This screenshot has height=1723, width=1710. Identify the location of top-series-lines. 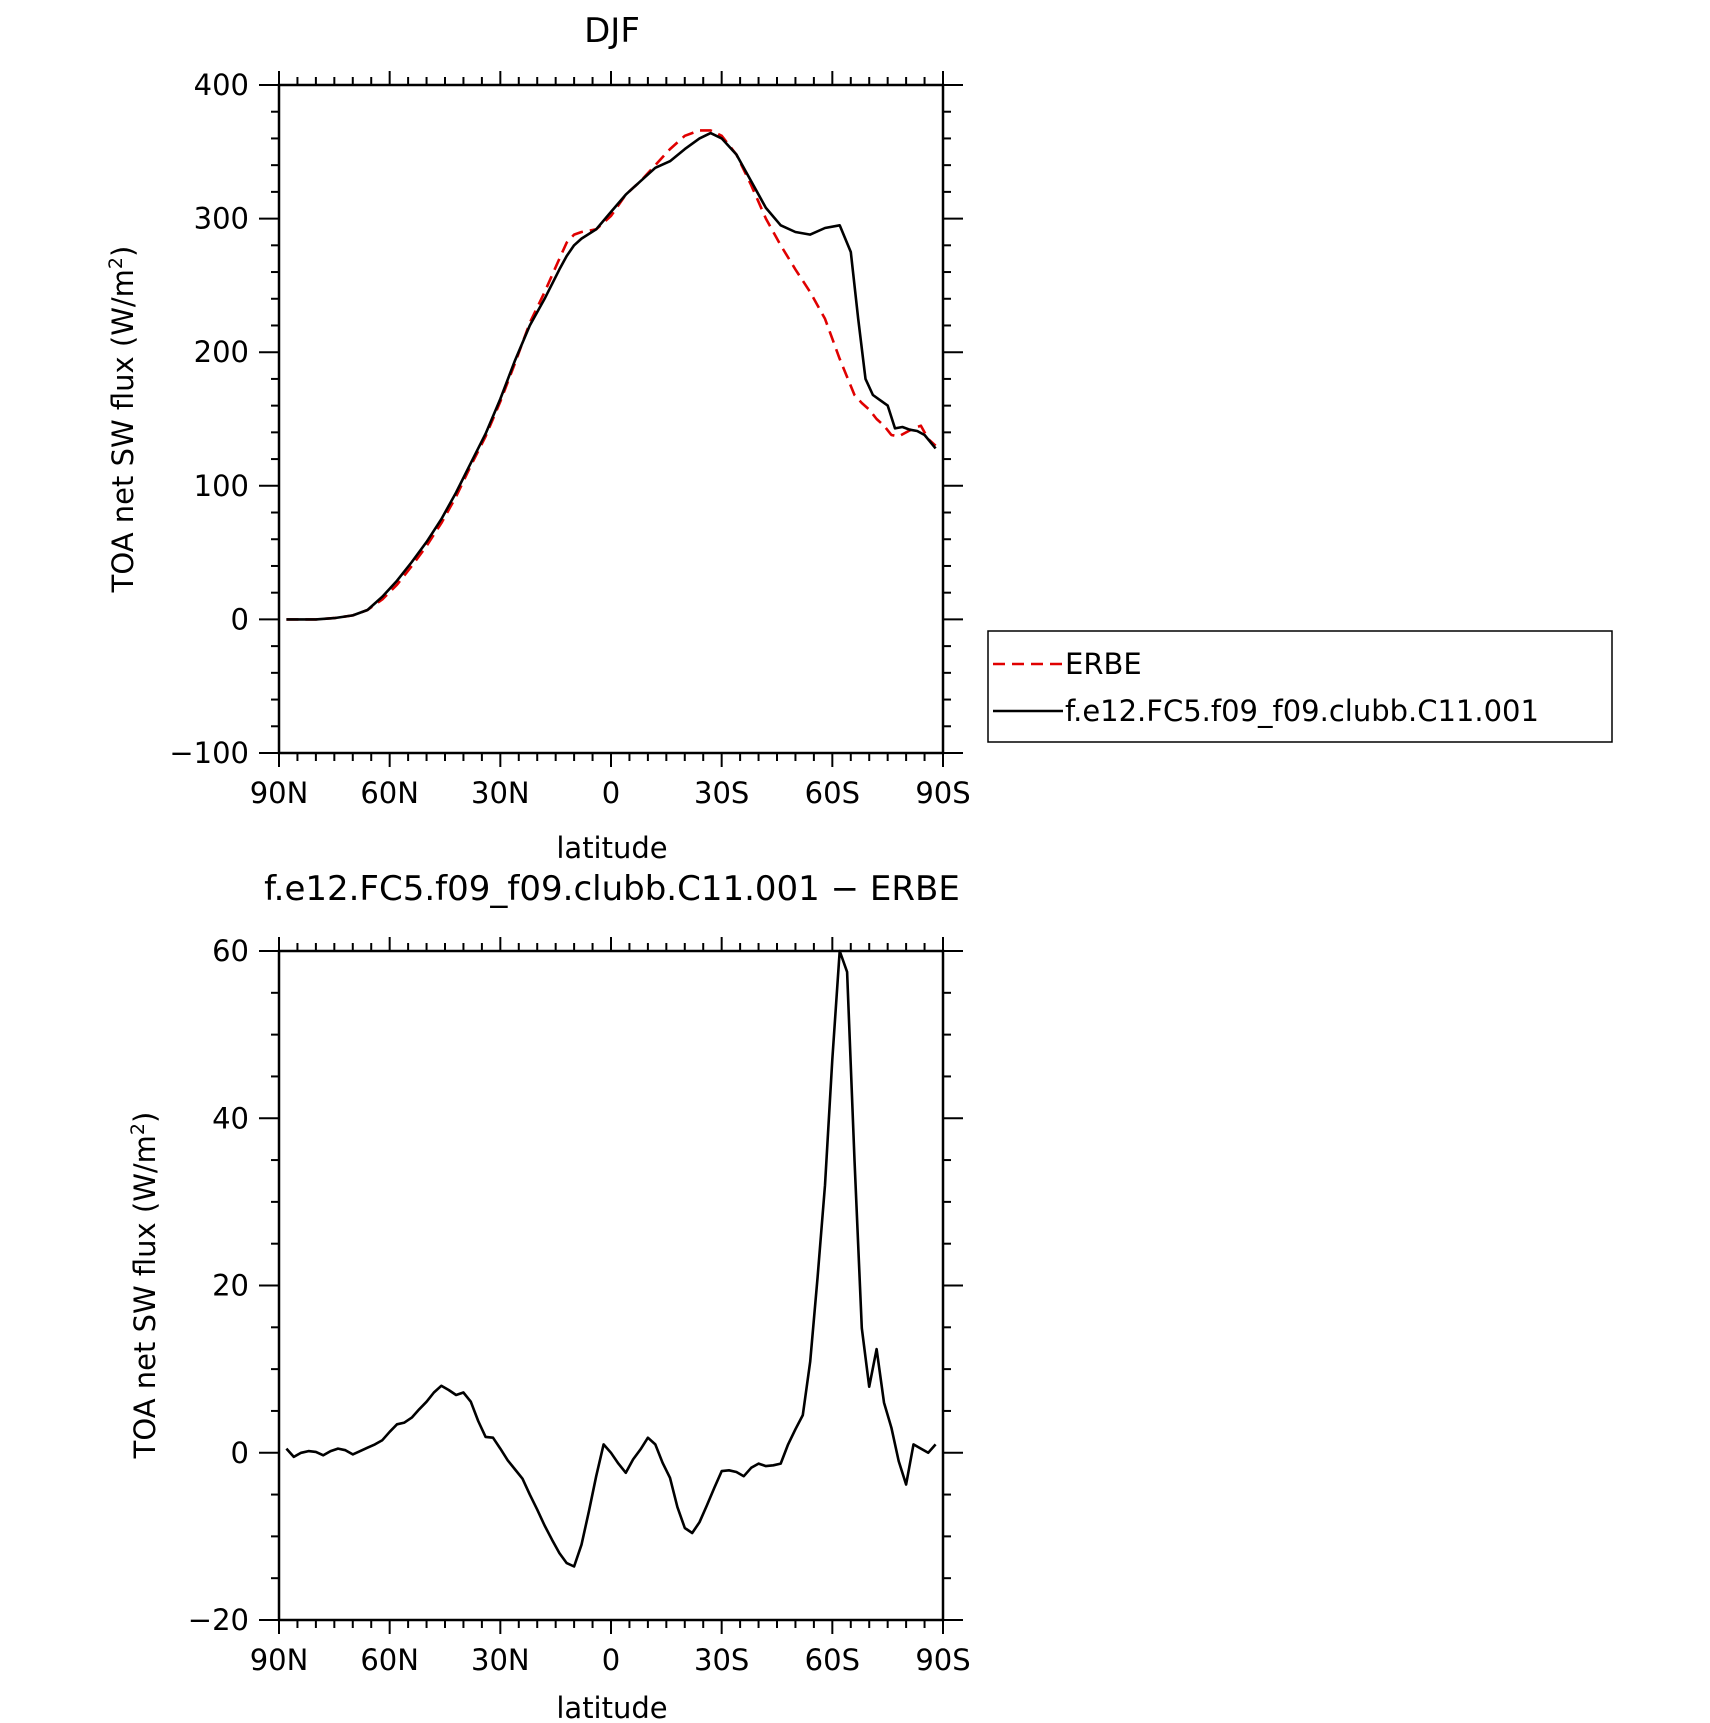
(611, 375).